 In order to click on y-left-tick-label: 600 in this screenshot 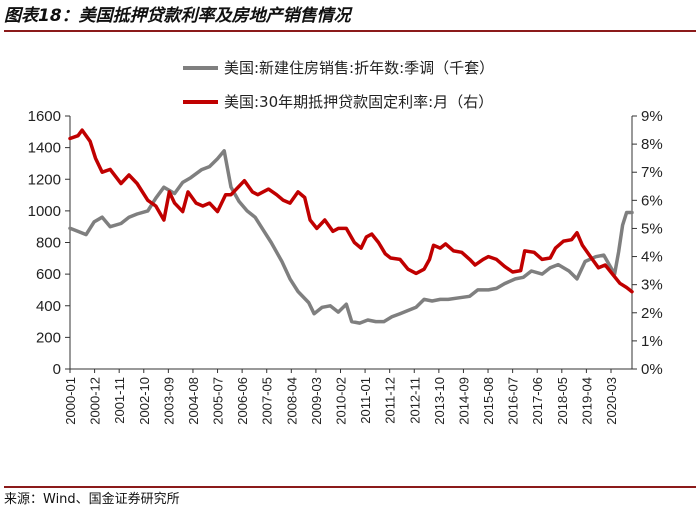, I will do `click(48, 274)`.